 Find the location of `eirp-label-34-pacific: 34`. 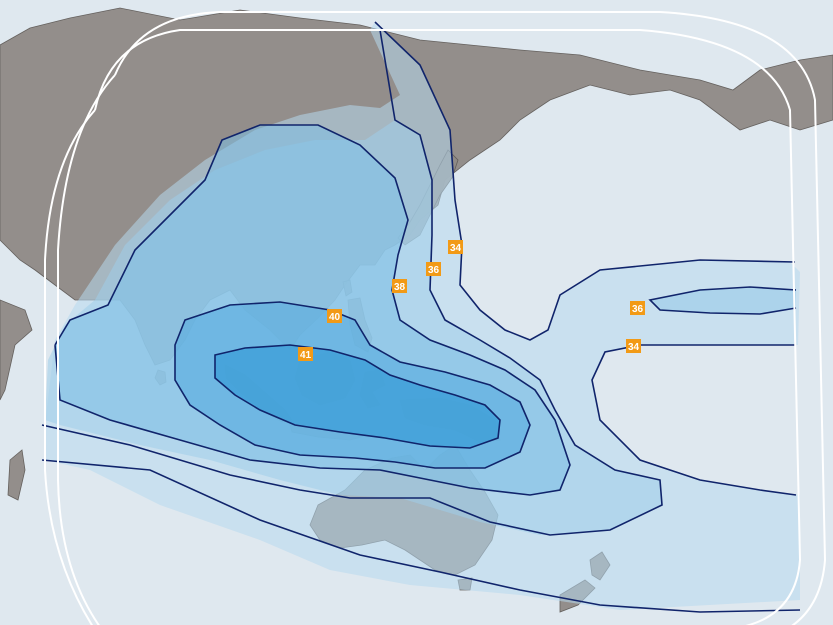

eirp-label-34-pacific: 34 is located at coordinates (633, 346).